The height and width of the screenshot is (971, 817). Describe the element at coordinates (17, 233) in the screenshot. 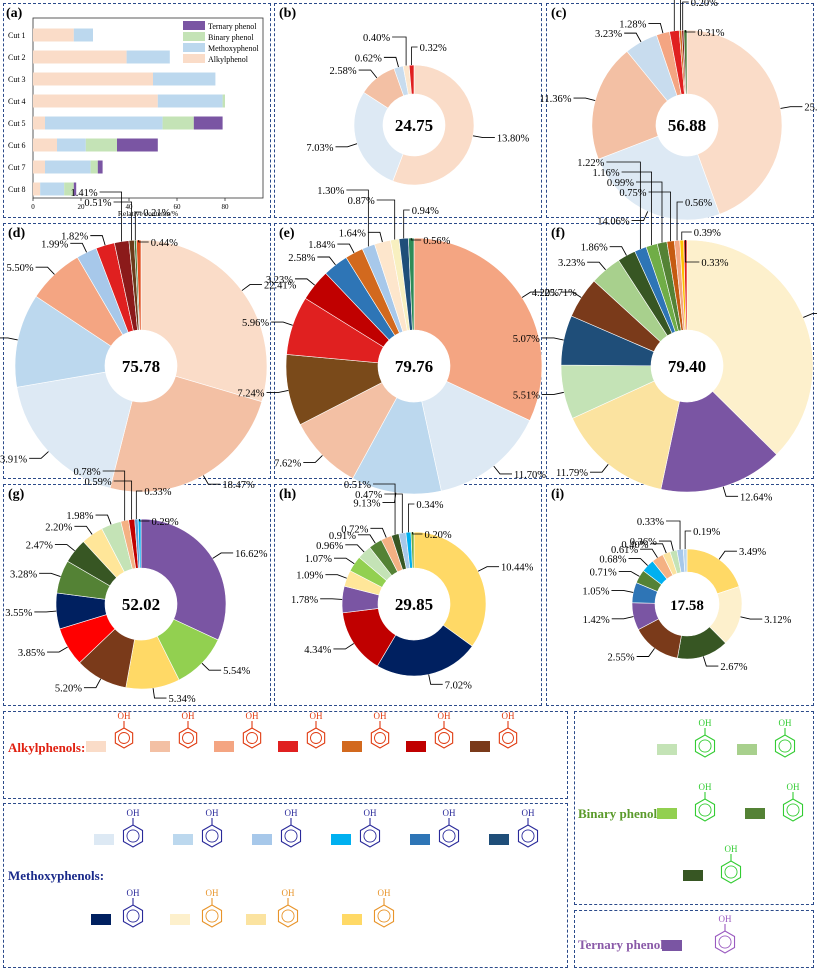

I see `panel-d-label: (d)` at that location.